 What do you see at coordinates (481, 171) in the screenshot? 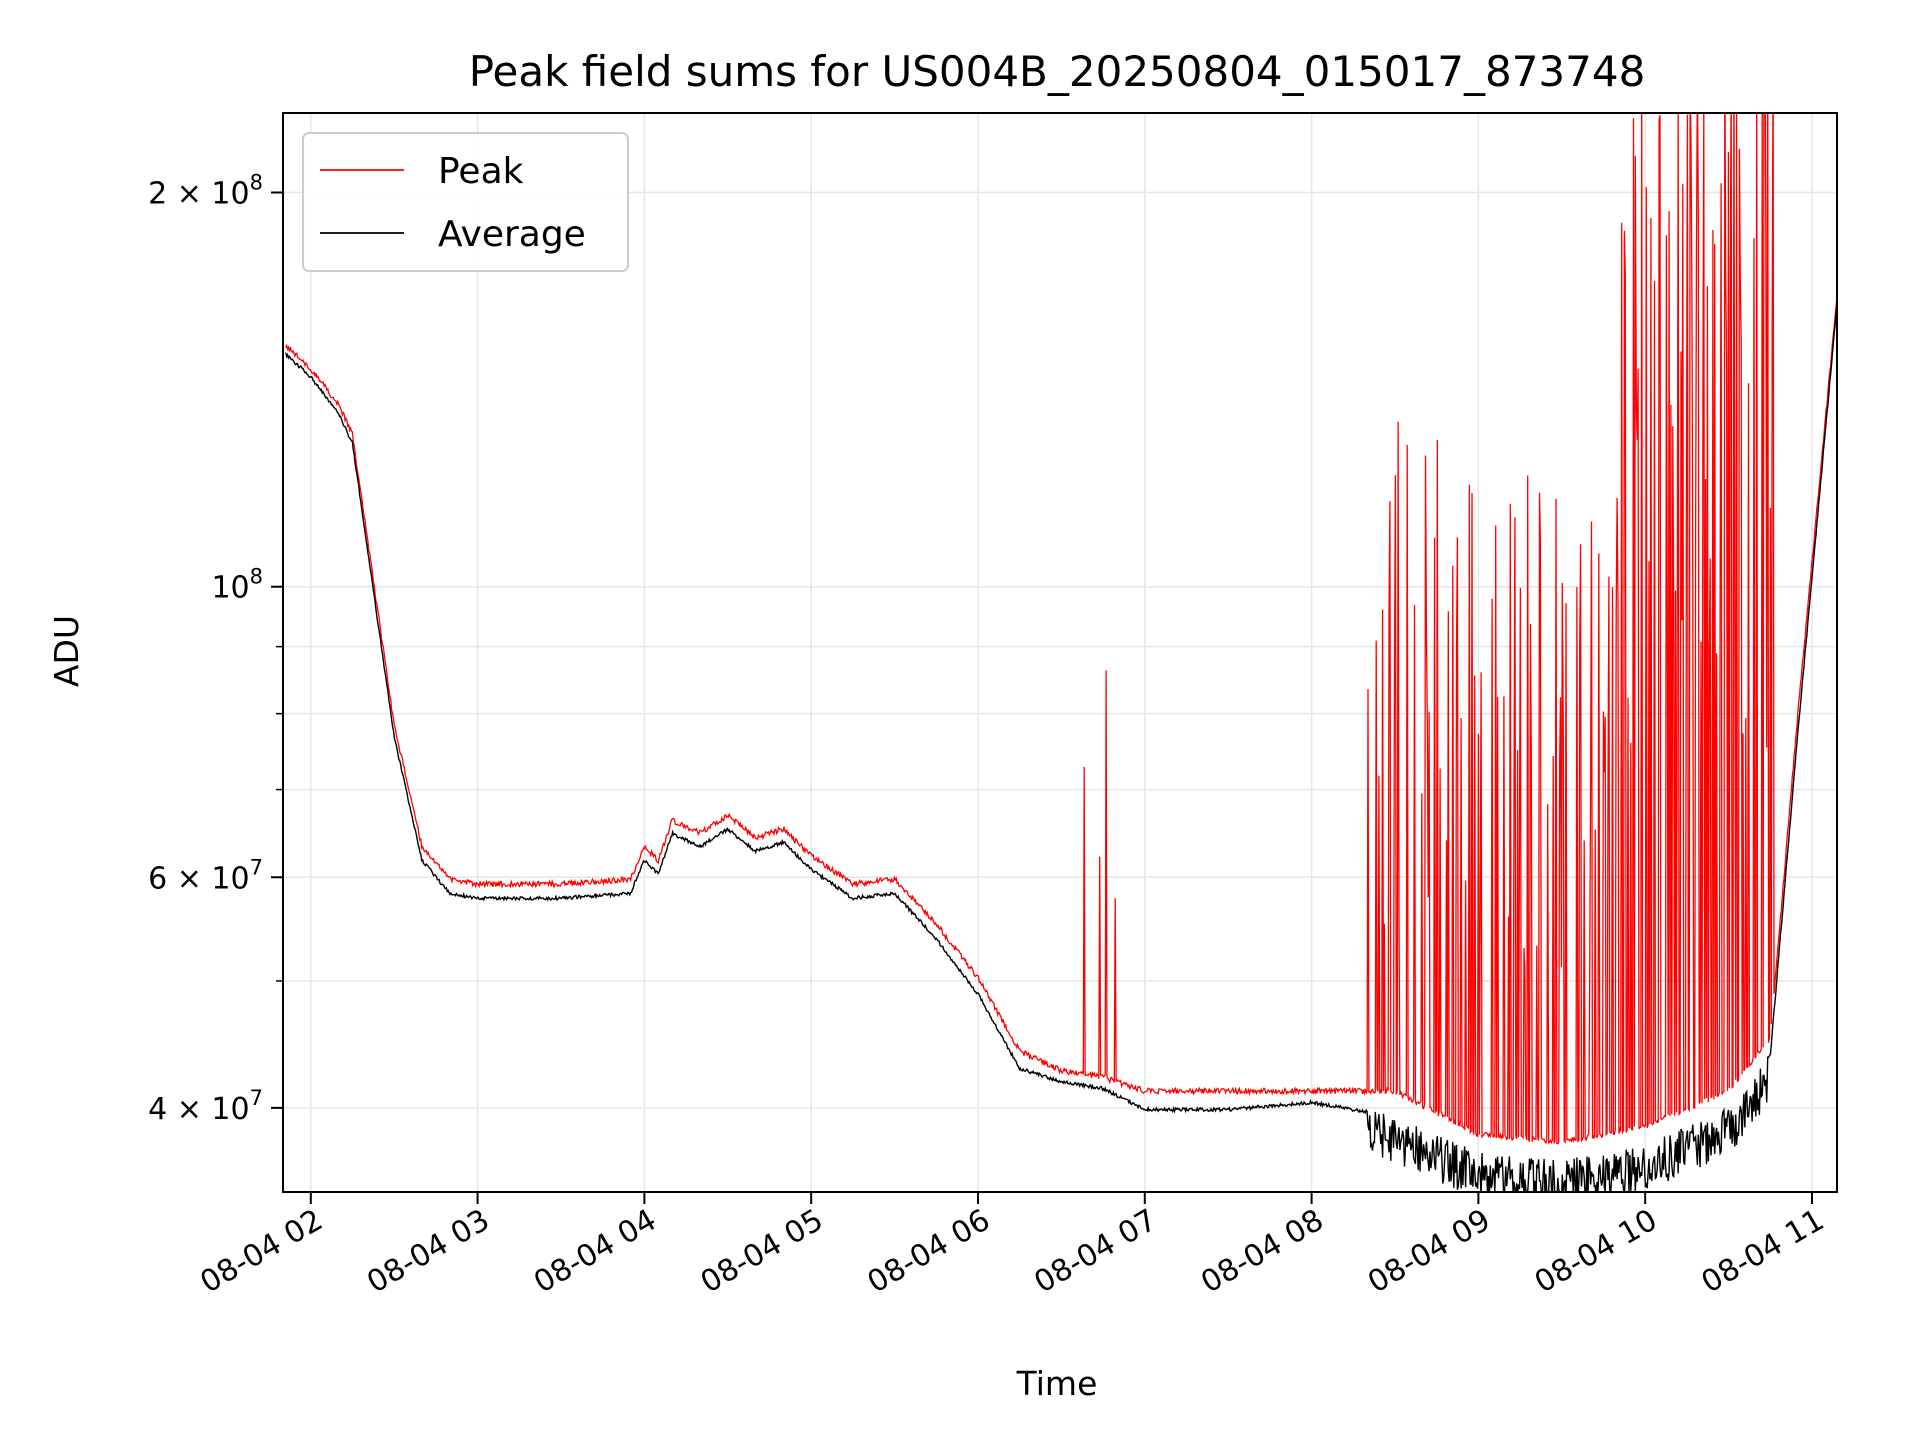
I see `legend-label-peak: Peak` at bounding box center [481, 171].